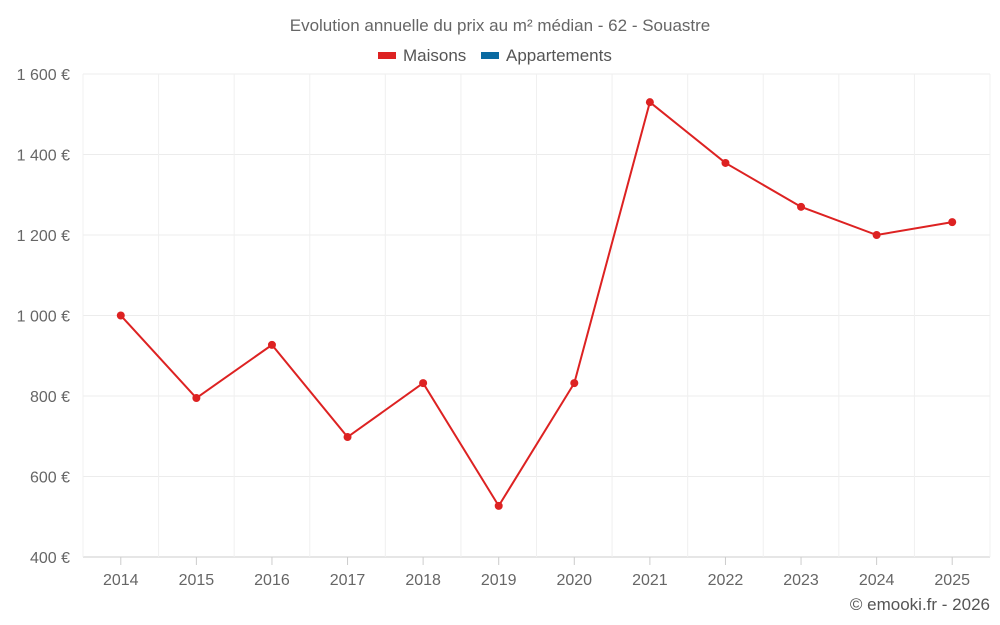 Image resolution: width=1000 pixels, height=625 pixels. What do you see at coordinates (43, 317) in the screenshot?
I see `y-tick-label: 1 000 €` at bounding box center [43, 317].